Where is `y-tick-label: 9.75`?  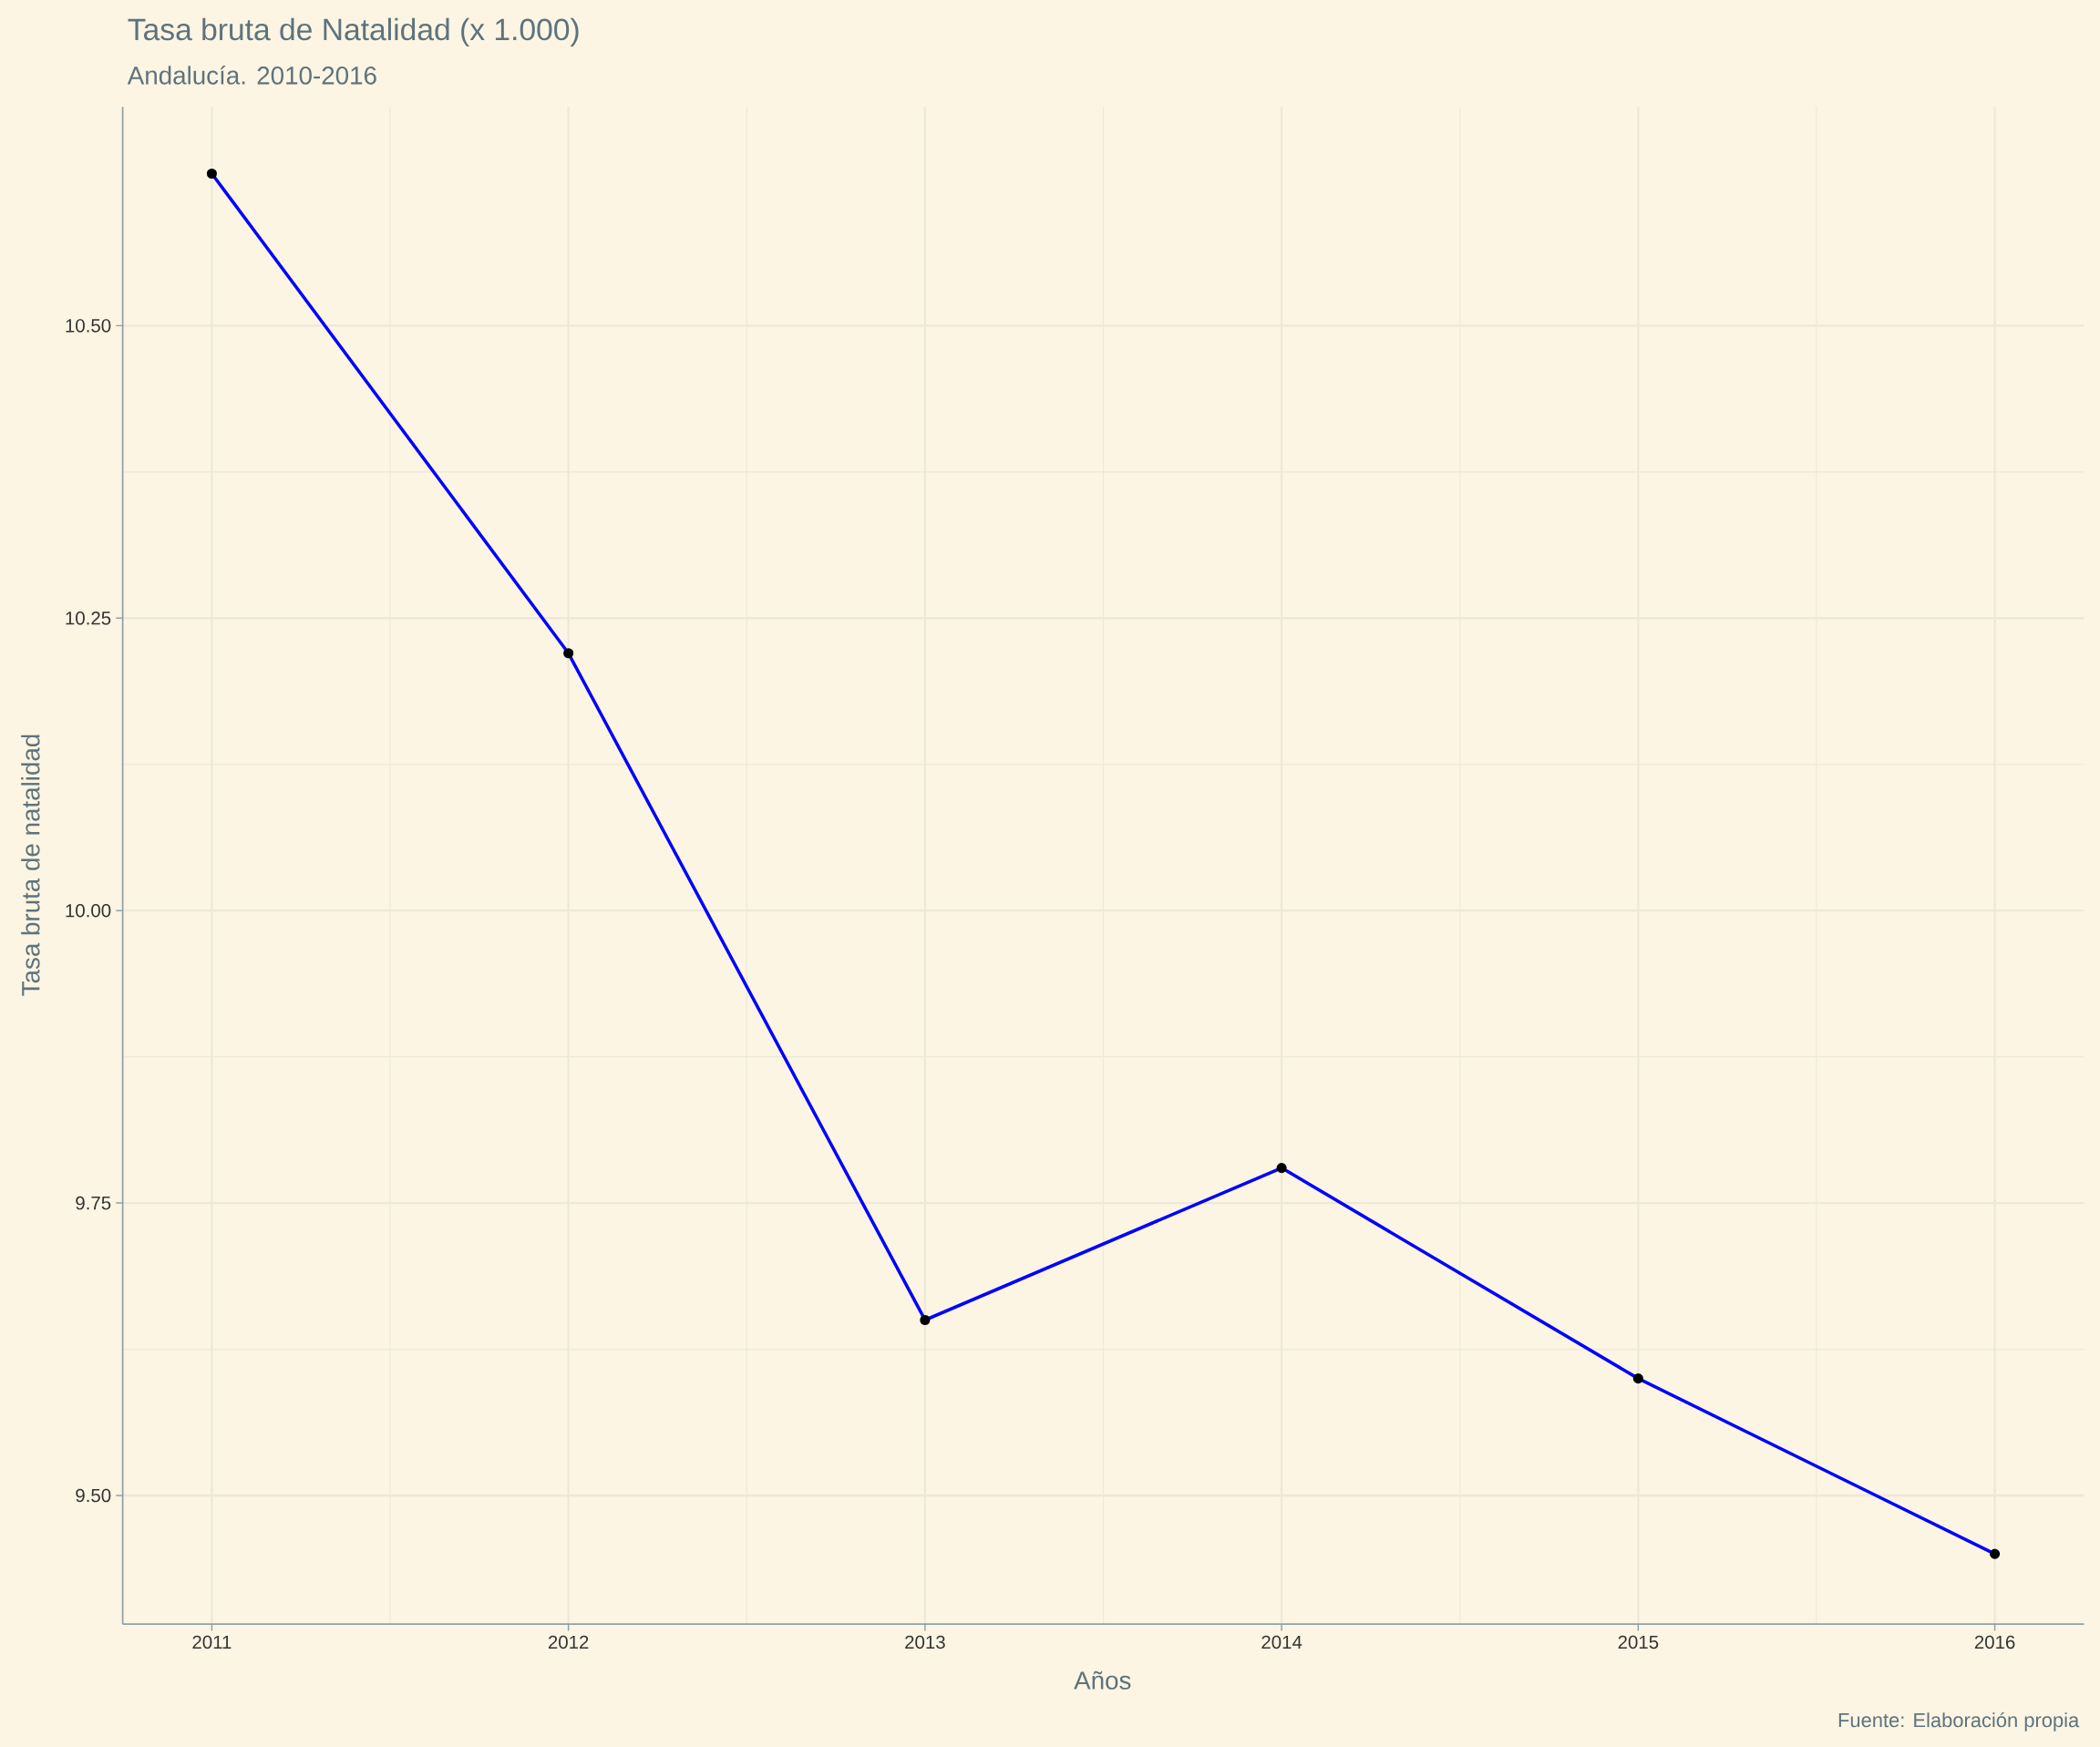
y-tick-label: 9.75 is located at coordinates (94, 1203).